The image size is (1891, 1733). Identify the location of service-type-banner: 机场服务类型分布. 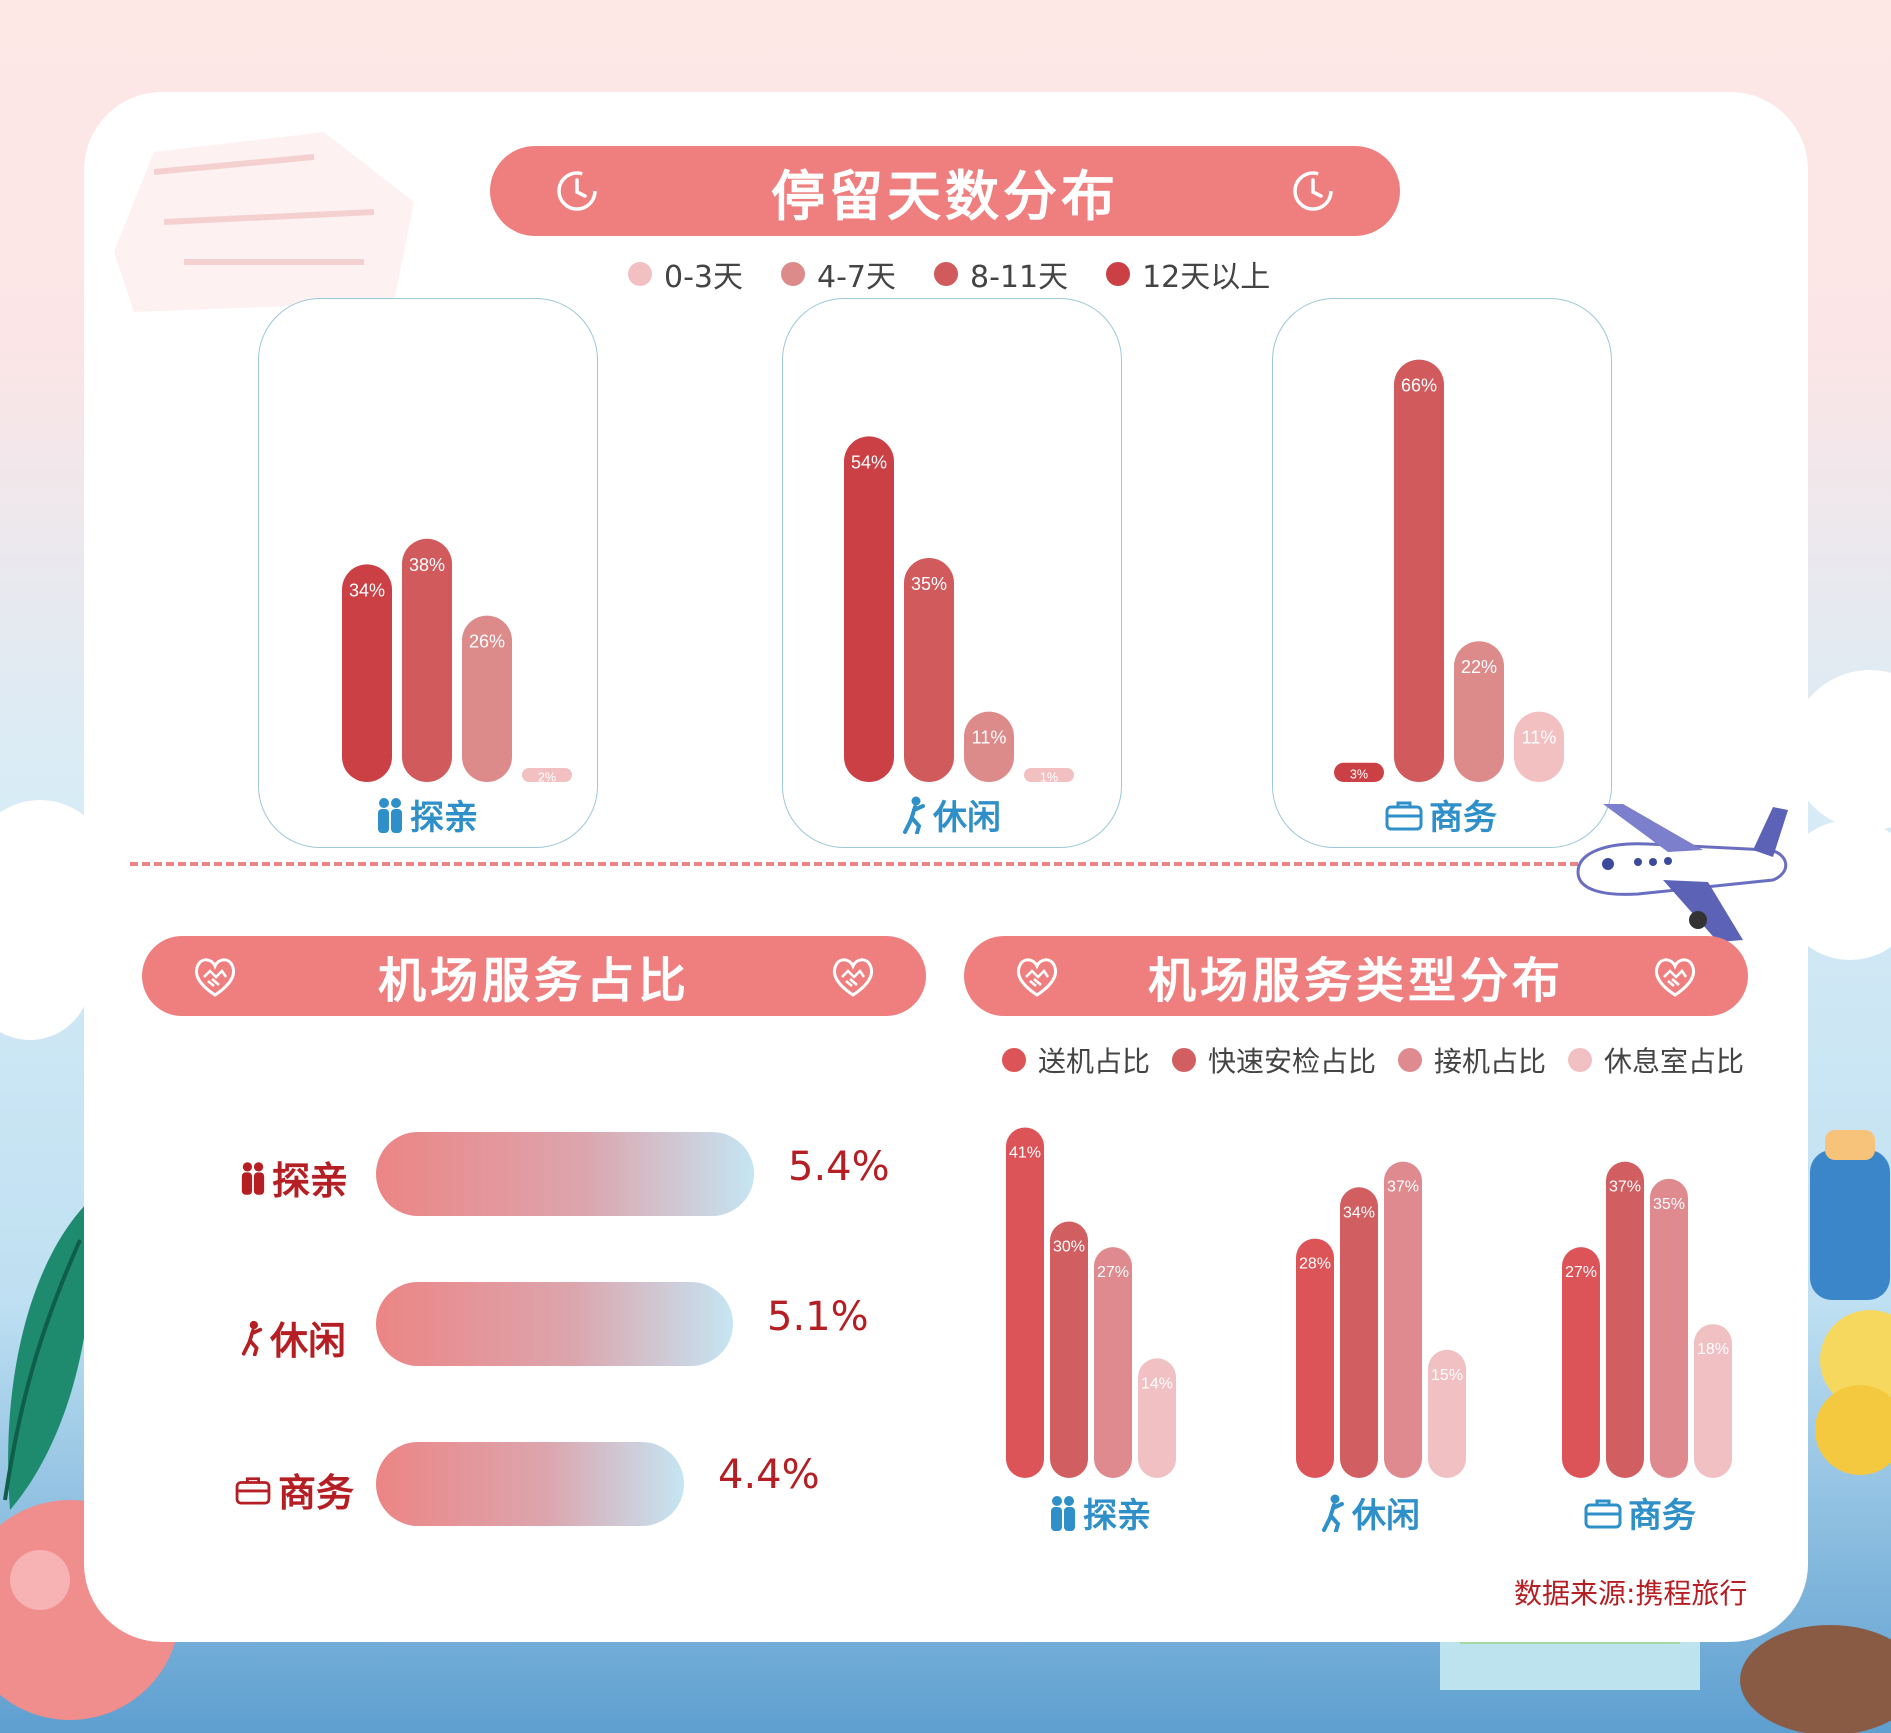
(1356, 976).